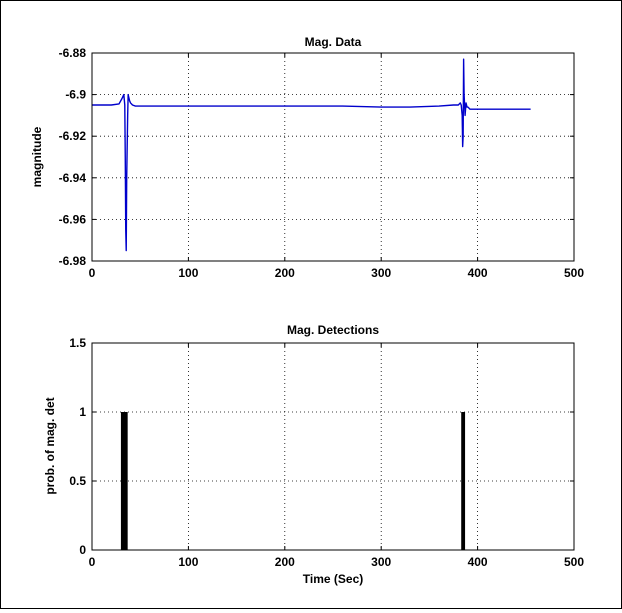 Image resolution: width=622 pixels, height=613 pixels. Describe the element at coordinates (478, 562) in the screenshot. I see `mag-detections-x-tick-label: 400` at that location.